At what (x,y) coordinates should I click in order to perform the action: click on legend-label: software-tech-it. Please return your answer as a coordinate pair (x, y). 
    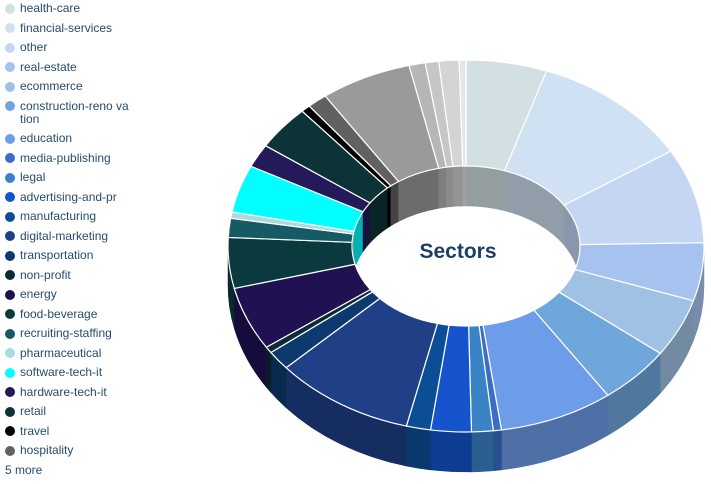
    Looking at the image, I should click on (61, 372).